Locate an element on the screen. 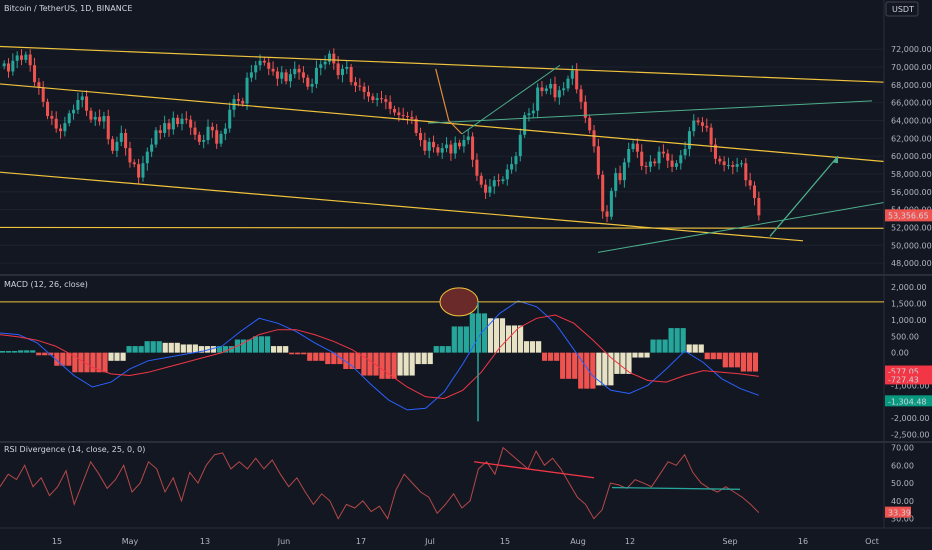 This screenshot has height=550, width=932. symbol-title: Bitcoin / TetherUS, 1D, BINANCE is located at coordinates (68, 8).